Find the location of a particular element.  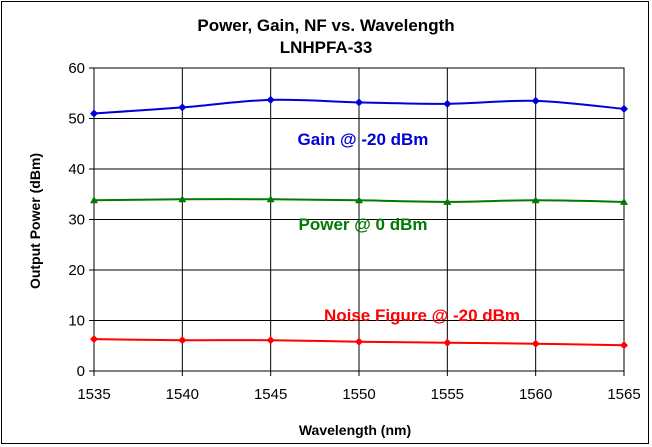

x-tick-label: 1560 is located at coordinates (535, 394).